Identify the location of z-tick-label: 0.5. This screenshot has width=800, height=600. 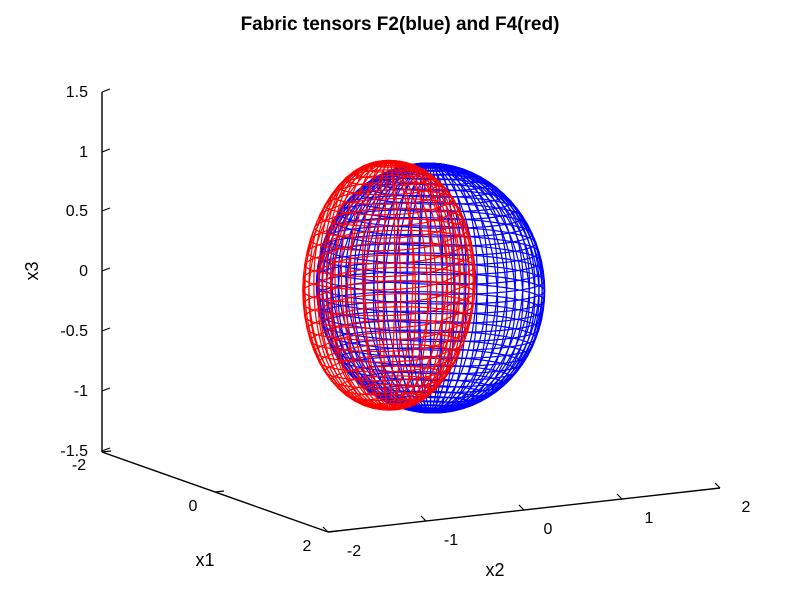
(77, 211).